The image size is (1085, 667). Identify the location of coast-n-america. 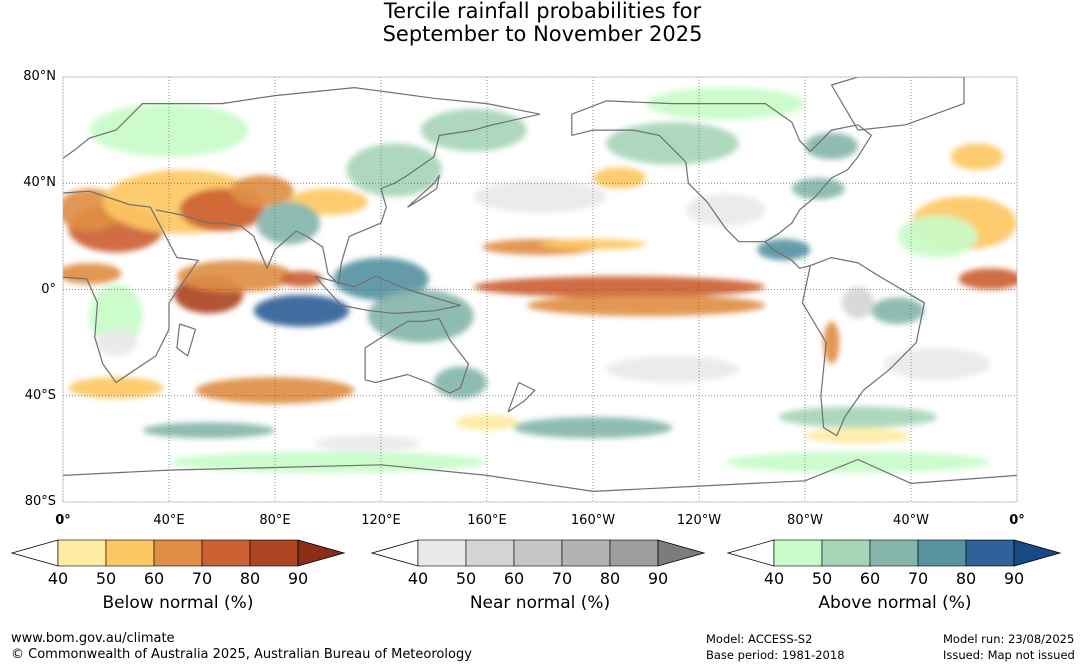
(721, 171).